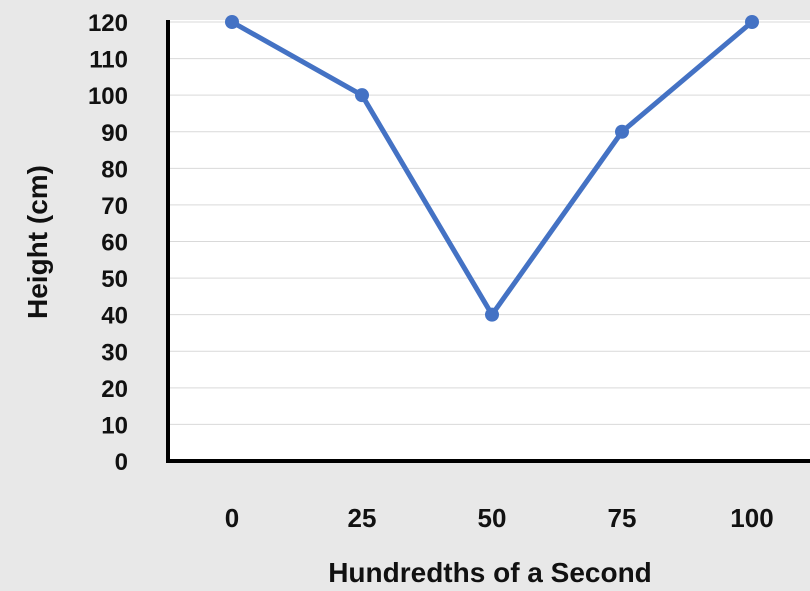  I want to click on x-axis-tick-labels: 0 25 50 75 100, so click(499, 518).